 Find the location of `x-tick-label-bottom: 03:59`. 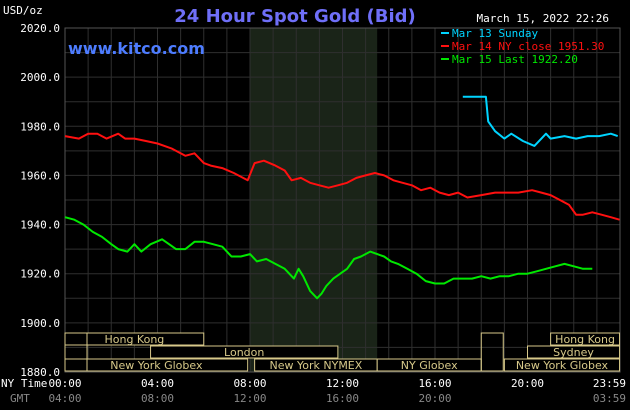

x-tick-label-bottom: 03:59 is located at coordinates (609, 398).